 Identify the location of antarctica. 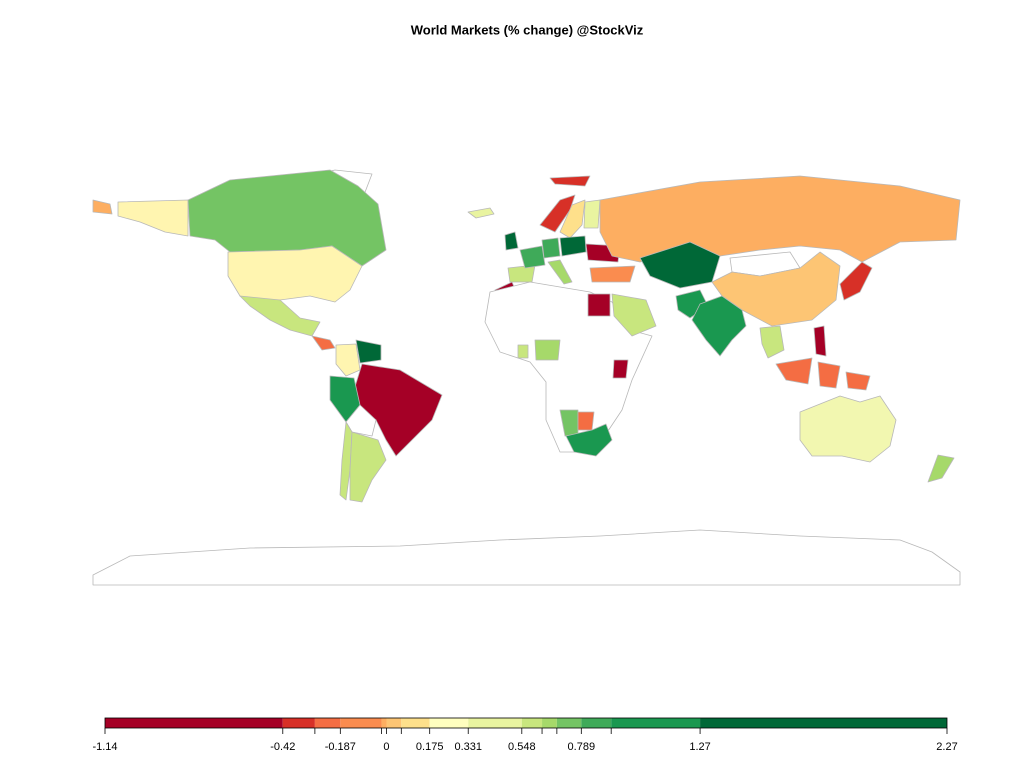
(526, 557).